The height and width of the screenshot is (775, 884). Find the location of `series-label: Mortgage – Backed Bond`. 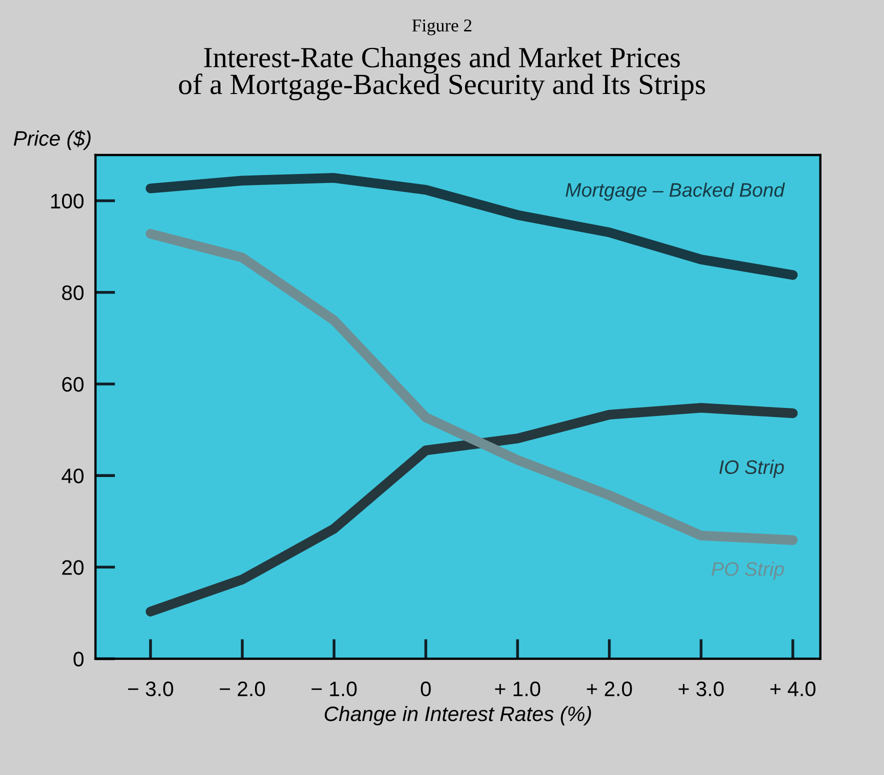

series-label: Mortgage – Backed Bond is located at coordinates (676, 191).